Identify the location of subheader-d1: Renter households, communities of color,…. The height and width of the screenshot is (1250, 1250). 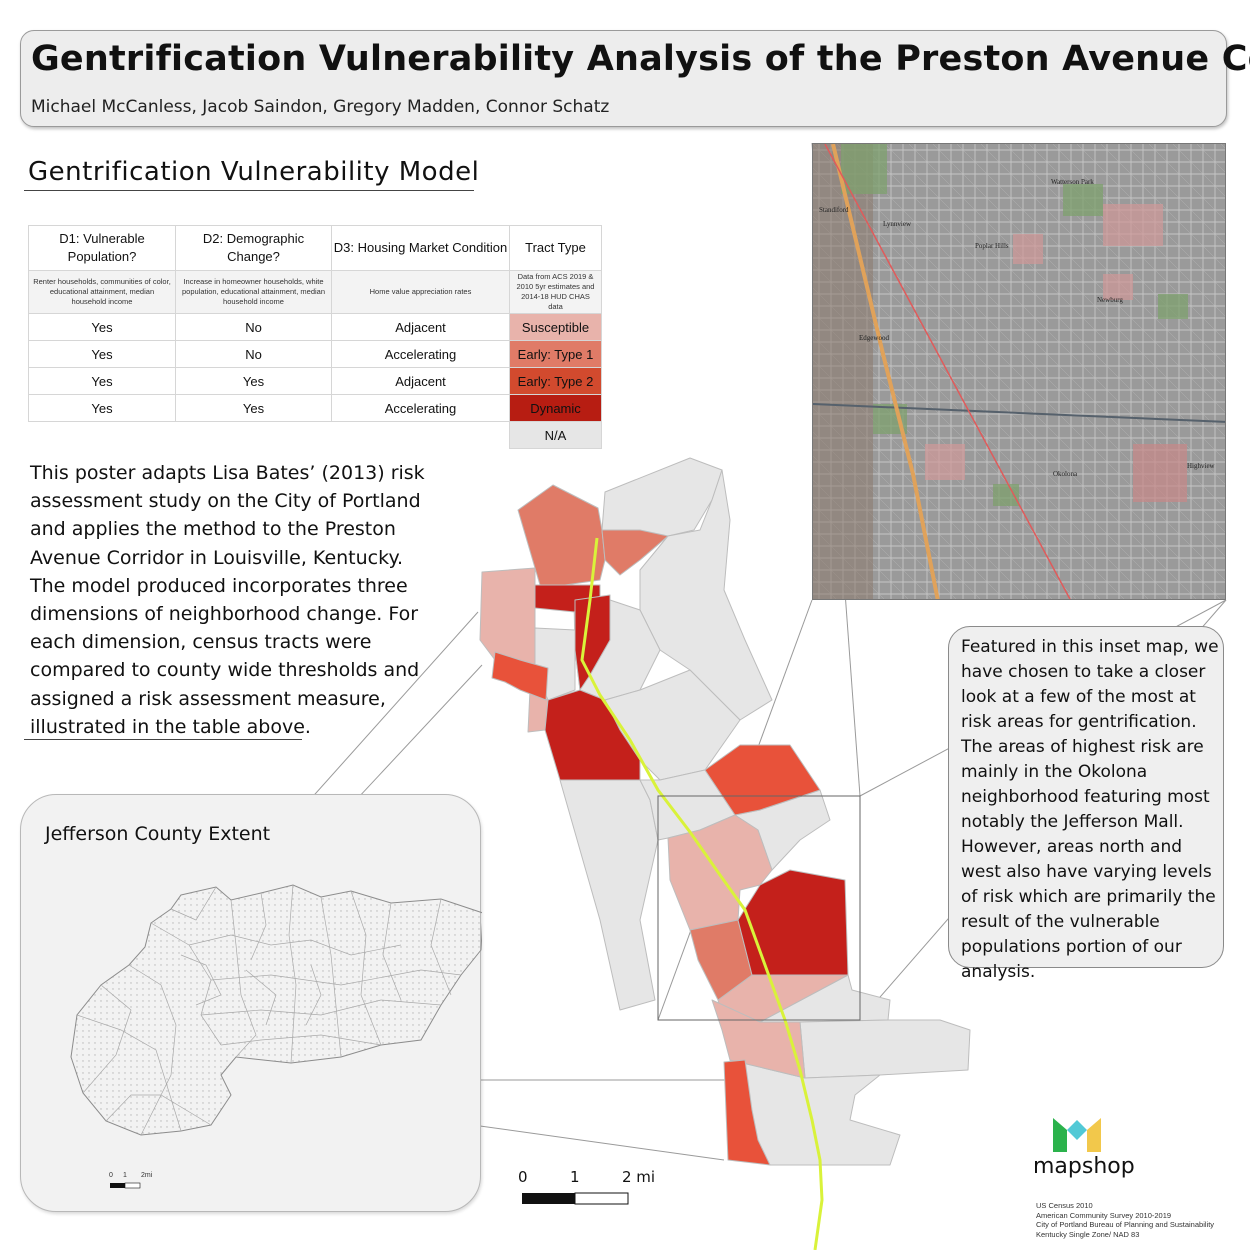
(102, 292).